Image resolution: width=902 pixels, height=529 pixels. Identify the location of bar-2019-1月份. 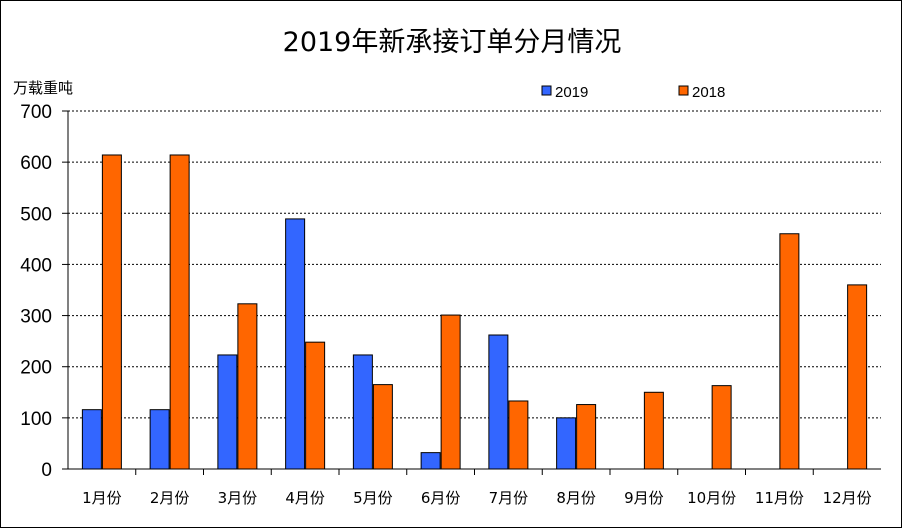
(91, 439).